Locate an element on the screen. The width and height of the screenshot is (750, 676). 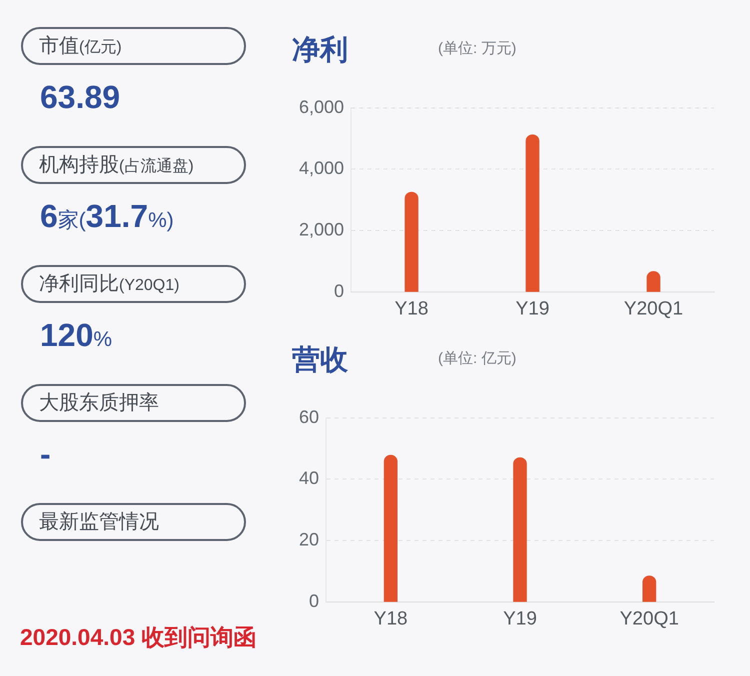
text: 2020.04.03 收到问询函 is located at coordinates (138, 637).